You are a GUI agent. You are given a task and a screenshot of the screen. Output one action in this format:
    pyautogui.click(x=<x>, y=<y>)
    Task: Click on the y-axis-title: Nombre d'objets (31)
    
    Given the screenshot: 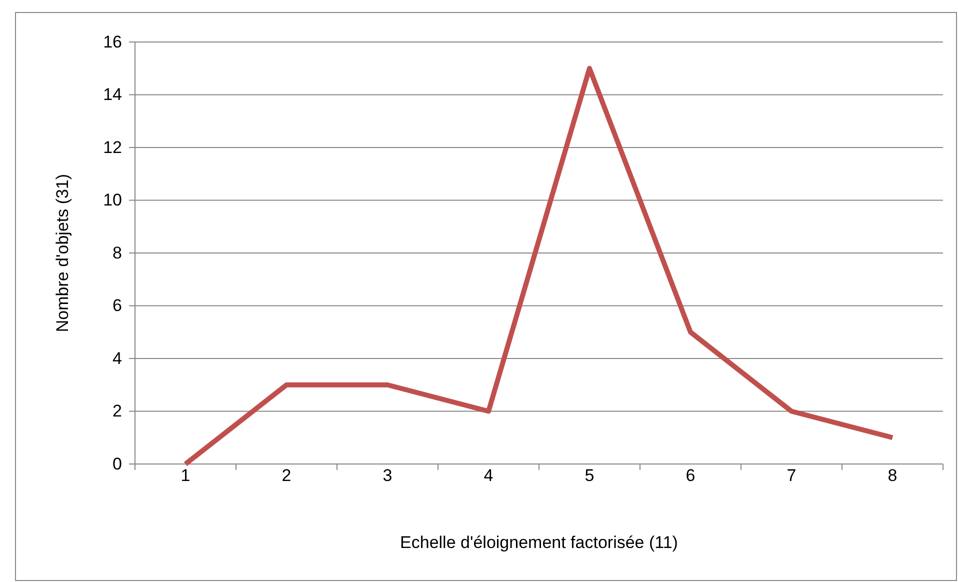 What is the action you would take?
    pyautogui.click(x=62, y=253)
    